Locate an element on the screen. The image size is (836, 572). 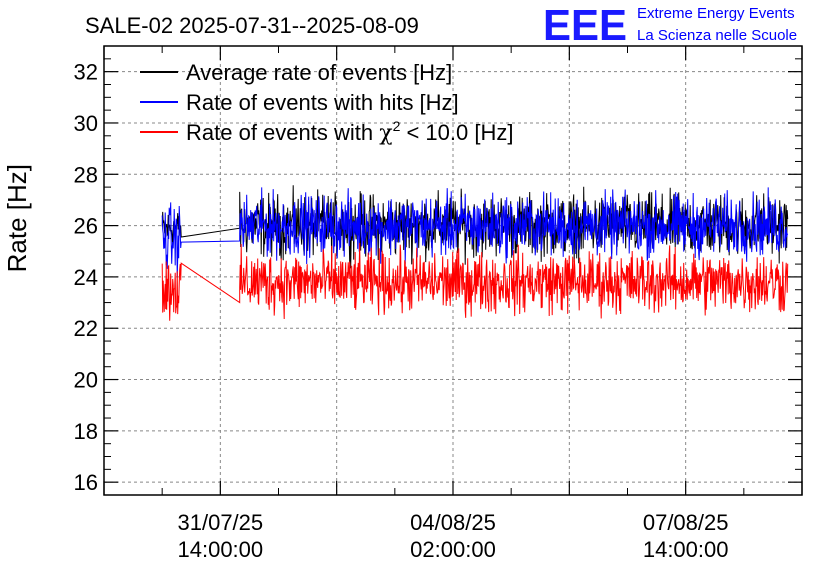
y-axis-label: Rate [Hz] is located at coordinates (17, 218).